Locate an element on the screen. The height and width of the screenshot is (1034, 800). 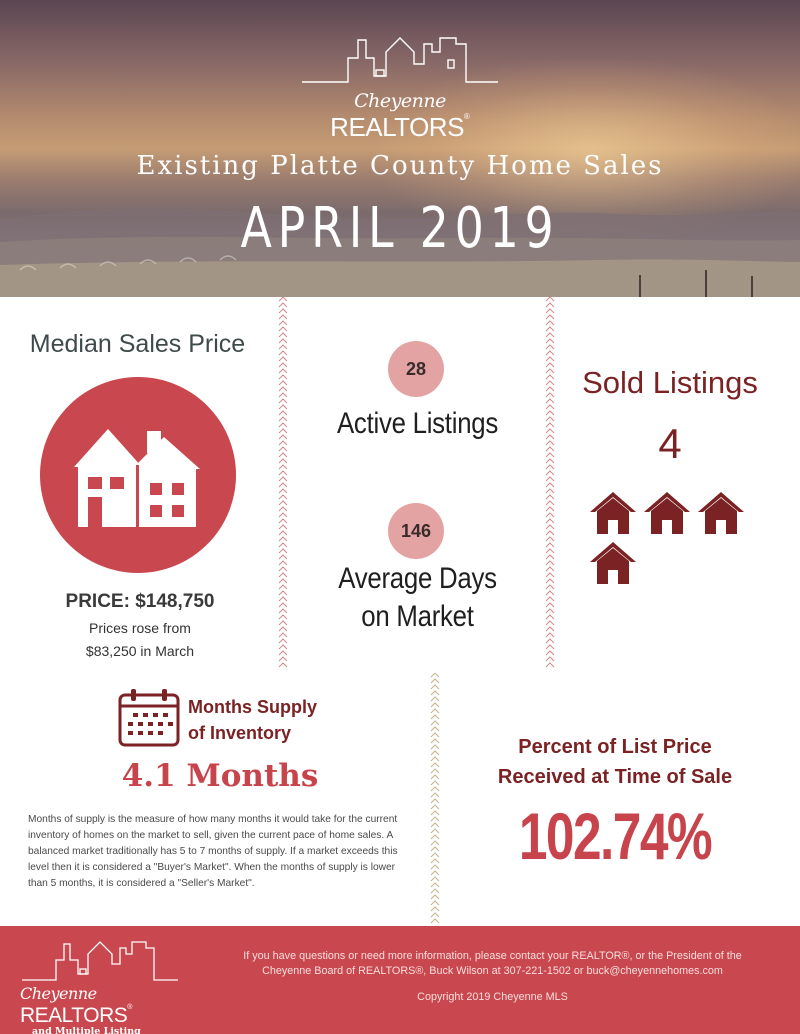
sold-listings-value: 4 is located at coordinates (670, 443).